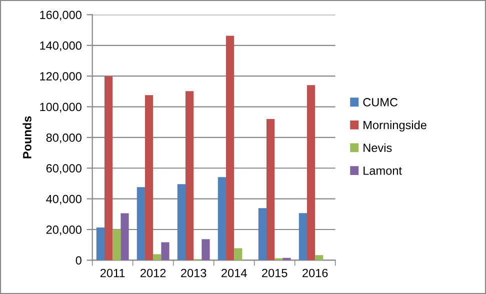 Image resolution: width=486 pixels, height=294 pixels. Describe the element at coordinates (380, 102) in the screenshot. I see `legend-label: CUMC` at that location.